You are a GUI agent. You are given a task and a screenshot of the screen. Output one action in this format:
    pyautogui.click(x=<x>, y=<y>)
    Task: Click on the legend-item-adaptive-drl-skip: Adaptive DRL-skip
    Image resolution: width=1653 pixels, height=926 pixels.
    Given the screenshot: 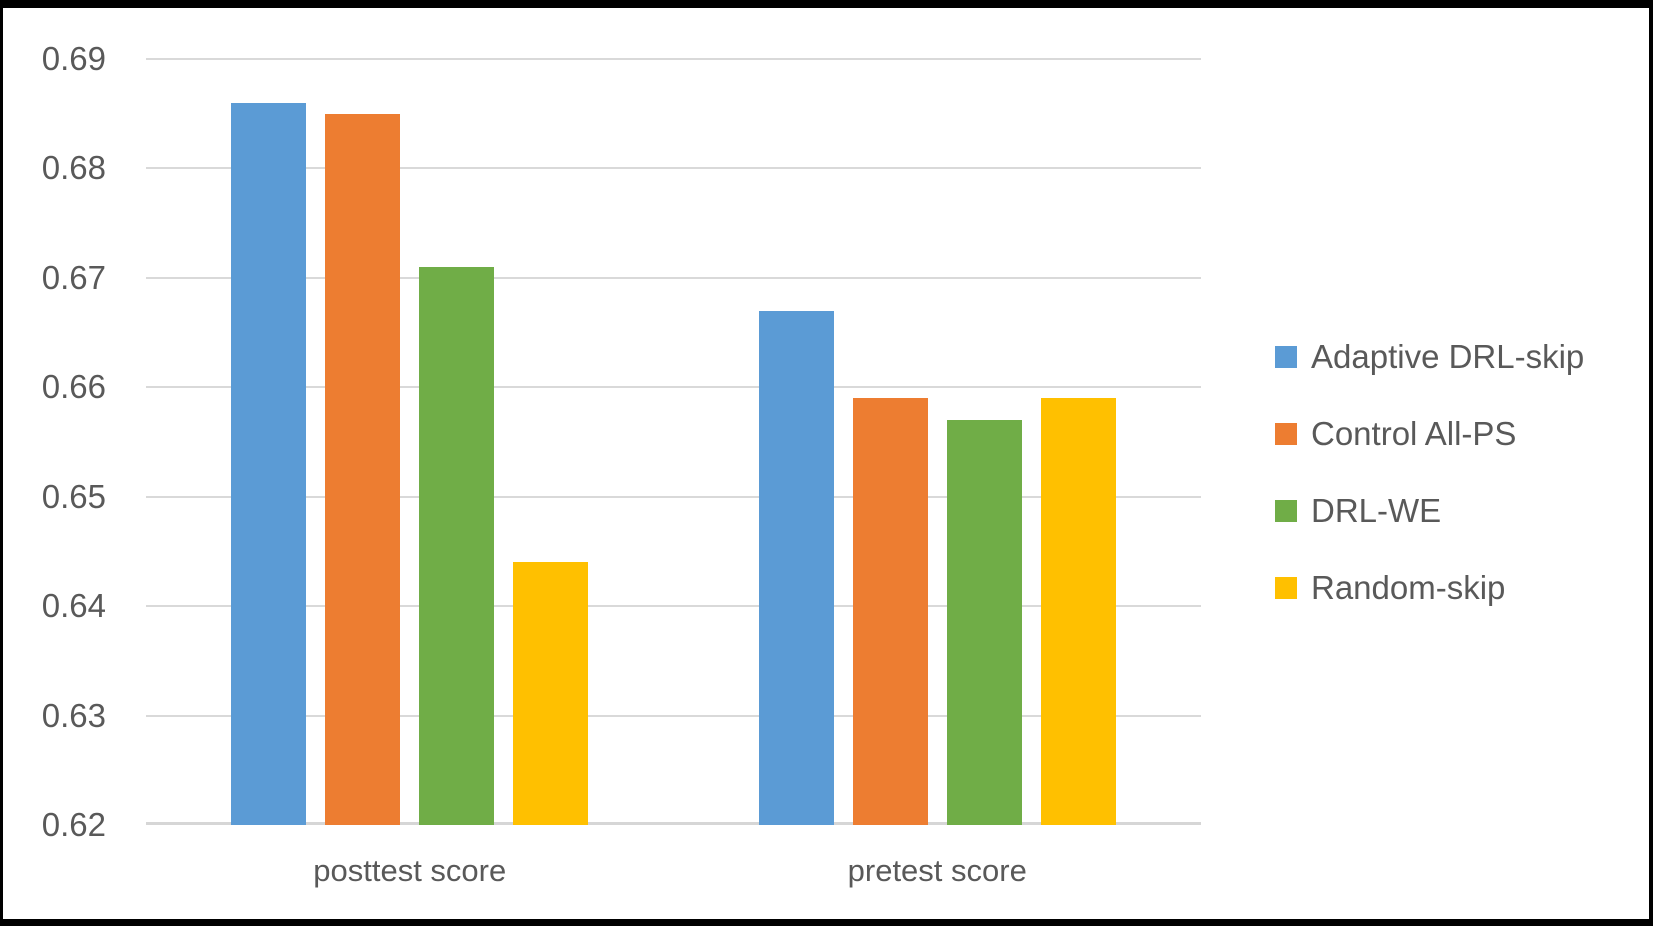 What is the action you would take?
    pyautogui.click(x=1429, y=356)
    